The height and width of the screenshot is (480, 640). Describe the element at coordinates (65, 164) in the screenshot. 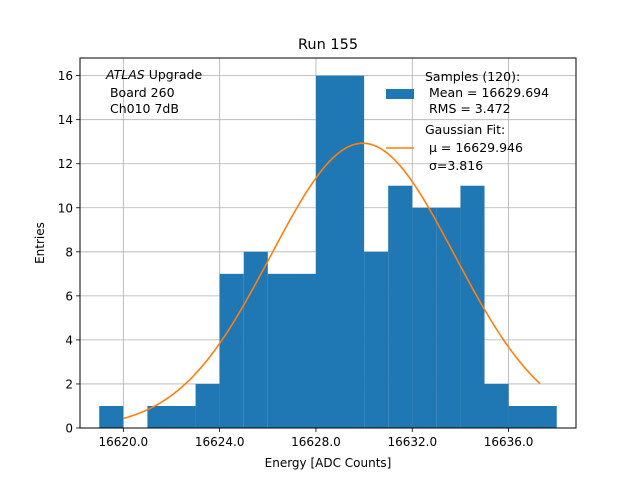

I see `y-tick-label: 12` at that location.